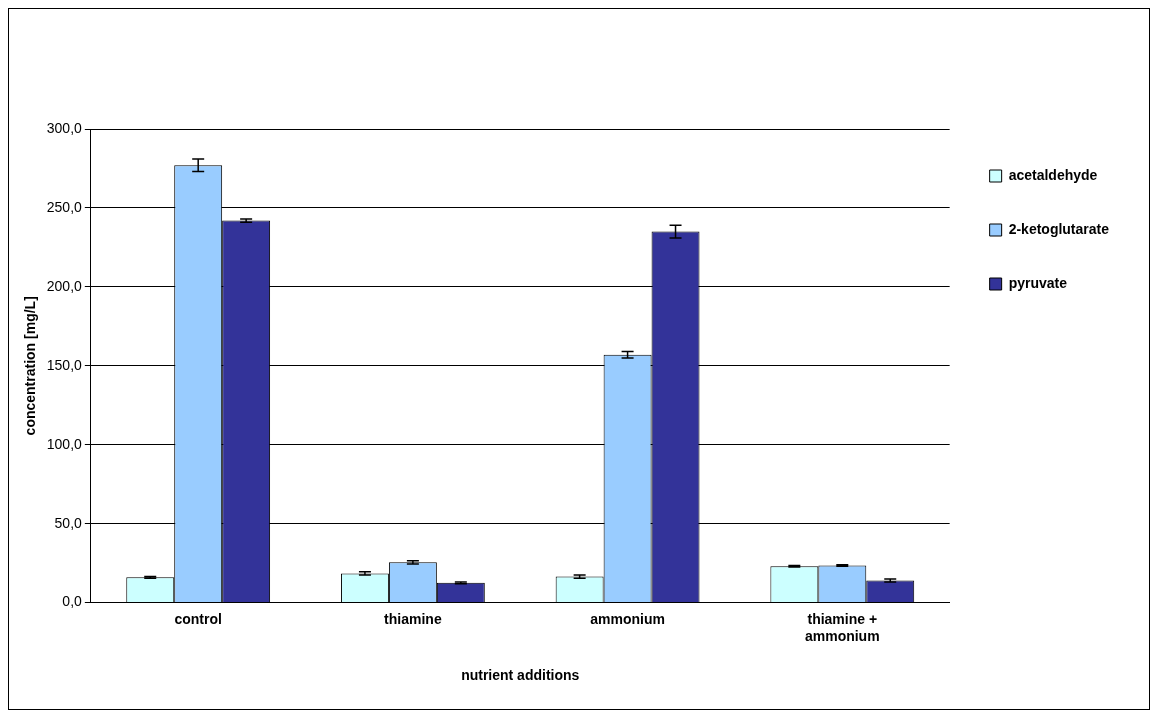 The height and width of the screenshot is (727, 1160). I want to click on y-tick-label: 250,0, so click(64, 206).